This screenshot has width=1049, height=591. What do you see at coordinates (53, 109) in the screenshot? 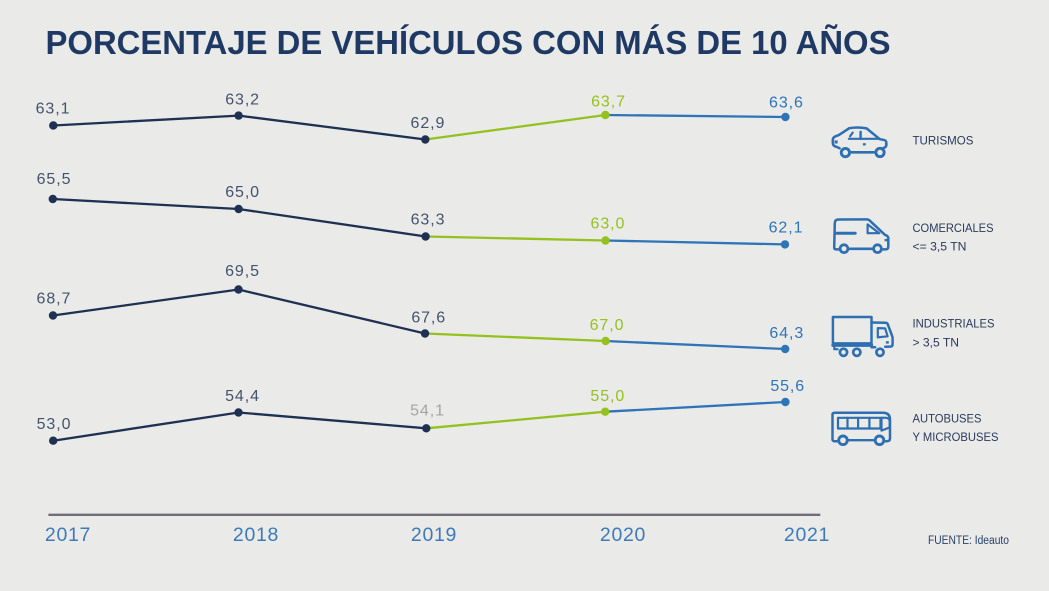
I see `svg-text: 63,1` at bounding box center [53, 109].